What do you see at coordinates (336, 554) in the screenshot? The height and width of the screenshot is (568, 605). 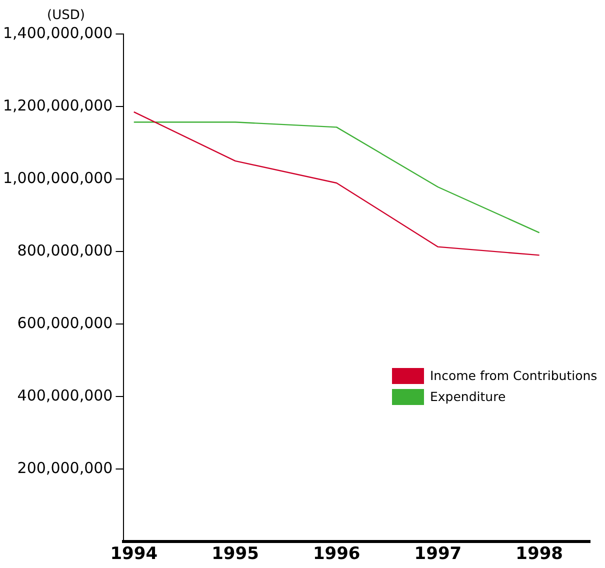 I see `x-tick-label: 1996` at bounding box center [336, 554].